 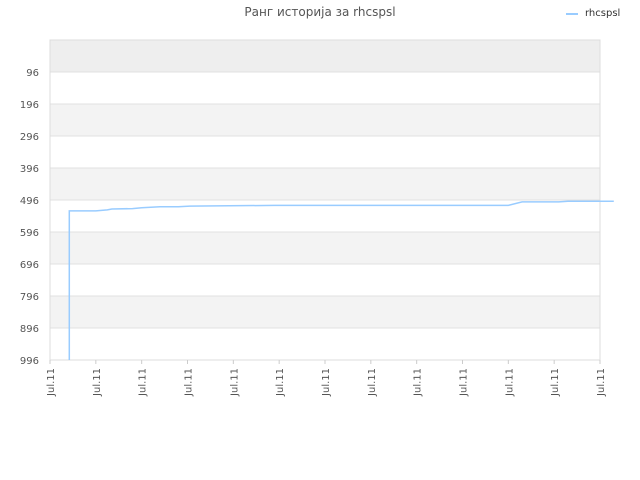 What do you see at coordinates (29, 169) in the screenshot?
I see `y-tick-label: 396` at bounding box center [29, 169].